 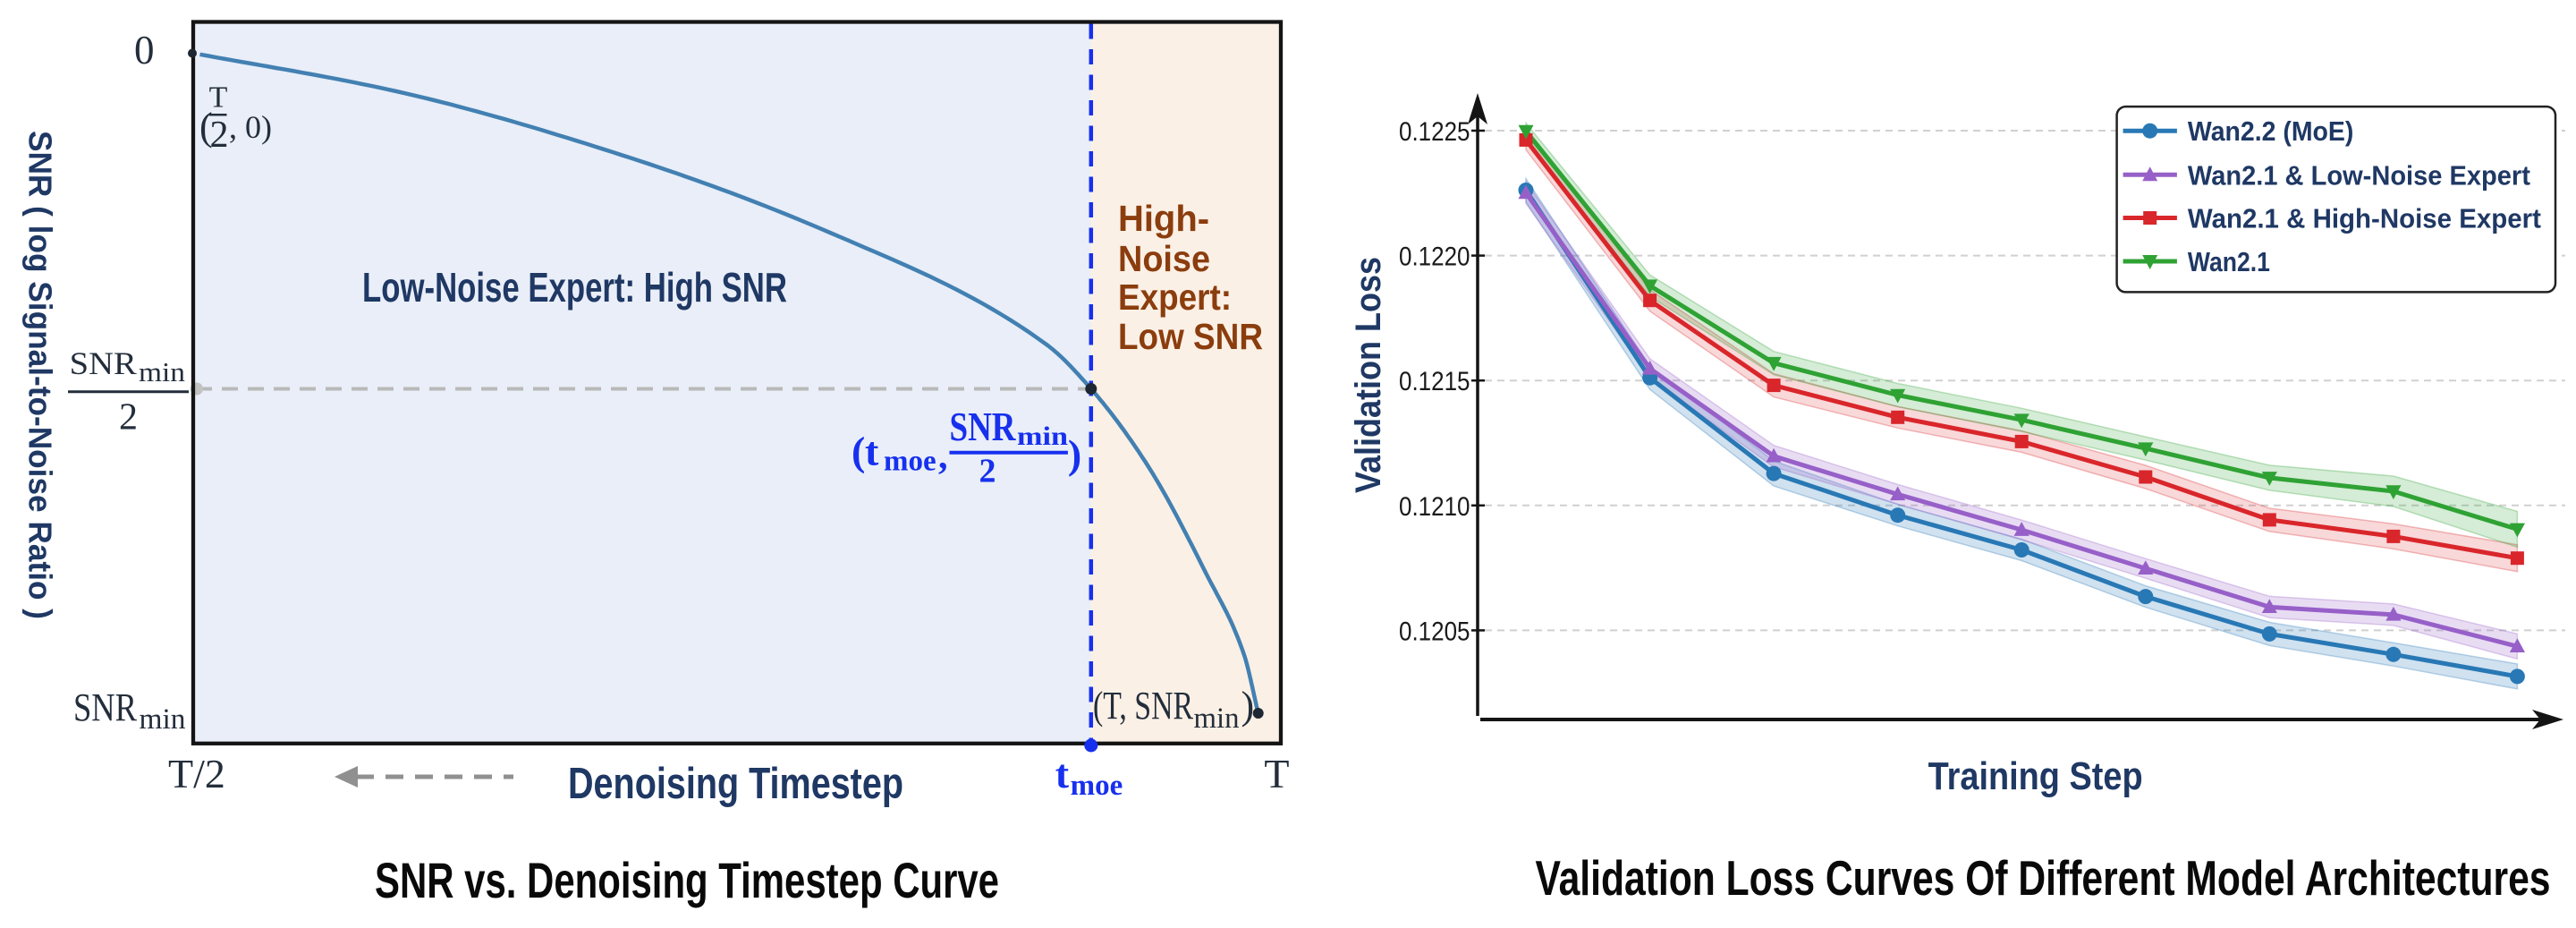 What do you see at coordinates (144, 50) in the screenshot?
I see `svg-text: 0` at bounding box center [144, 50].